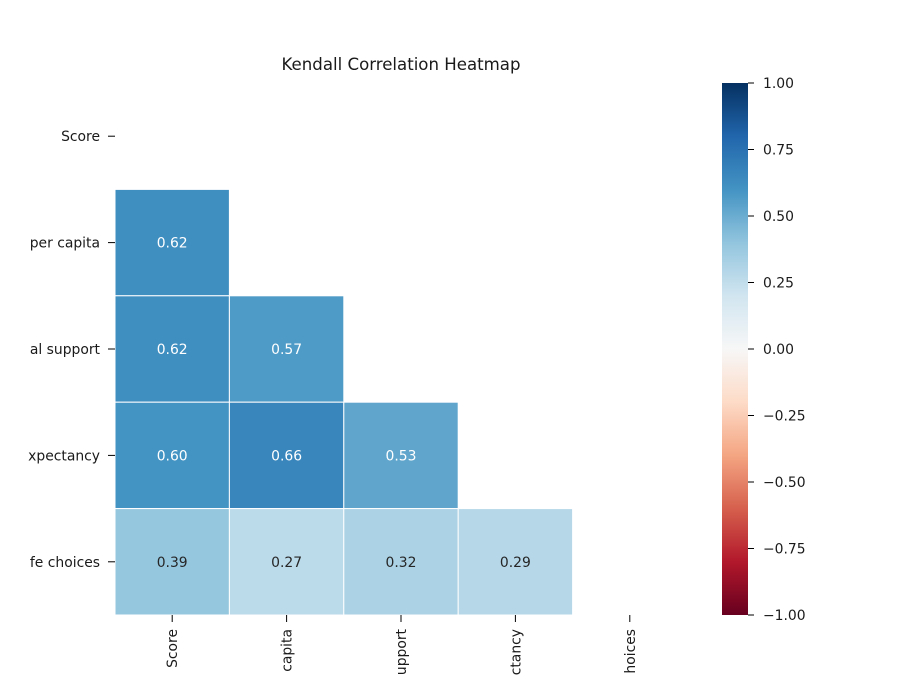 The image size is (921, 691). Describe the element at coordinates (288, 650) in the screenshot. I see `column-tick-label: capita` at that location.